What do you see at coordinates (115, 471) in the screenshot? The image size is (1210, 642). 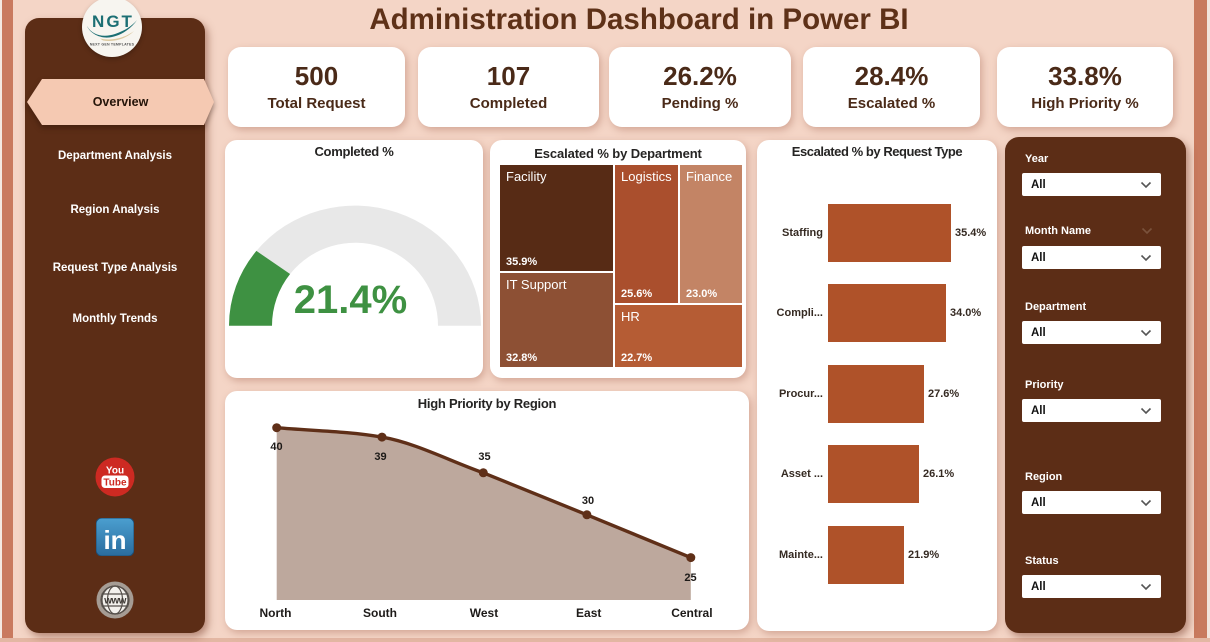 I see `svg-text: You` at bounding box center [115, 471].